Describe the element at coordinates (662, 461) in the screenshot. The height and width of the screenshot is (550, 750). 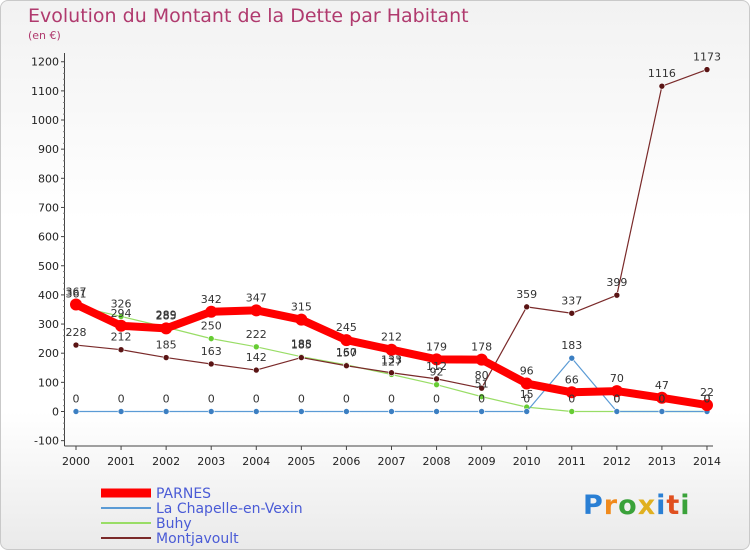
I see `x-tick-label: 2013` at that location.